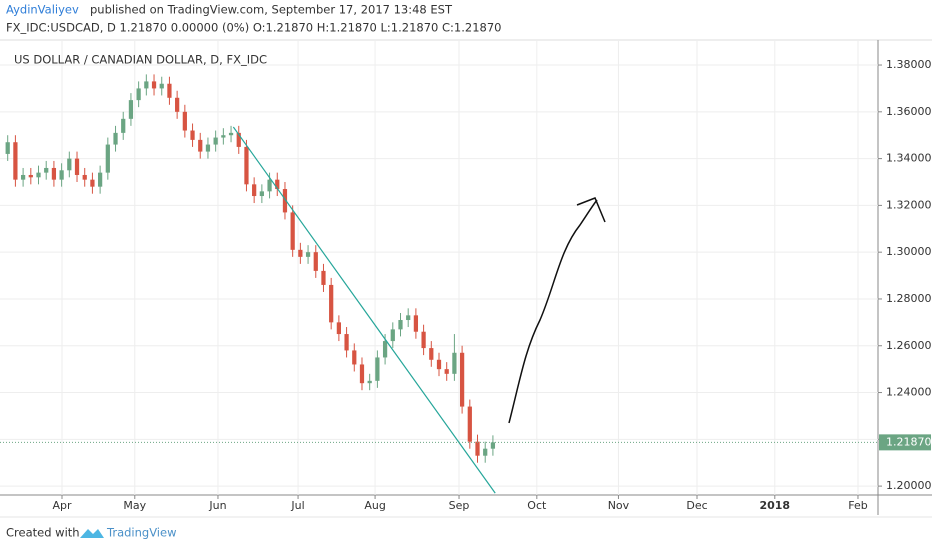 The image size is (932, 554). Describe the element at coordinates (857, 505) in the screenshot. I see `x-tick-label: Feb` at that location.